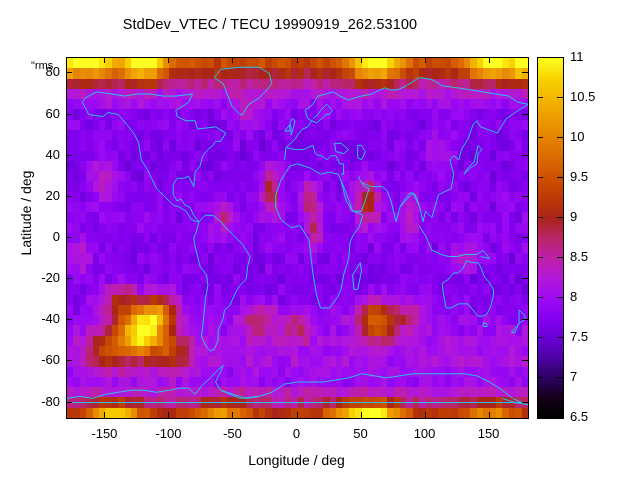 Image resolution: width=640 pixels, height=480 pixels. What do you see at coordinates (50, 319) in the screenshot?
I see `y-tick-label: -40` at bounding box center [50, 319].